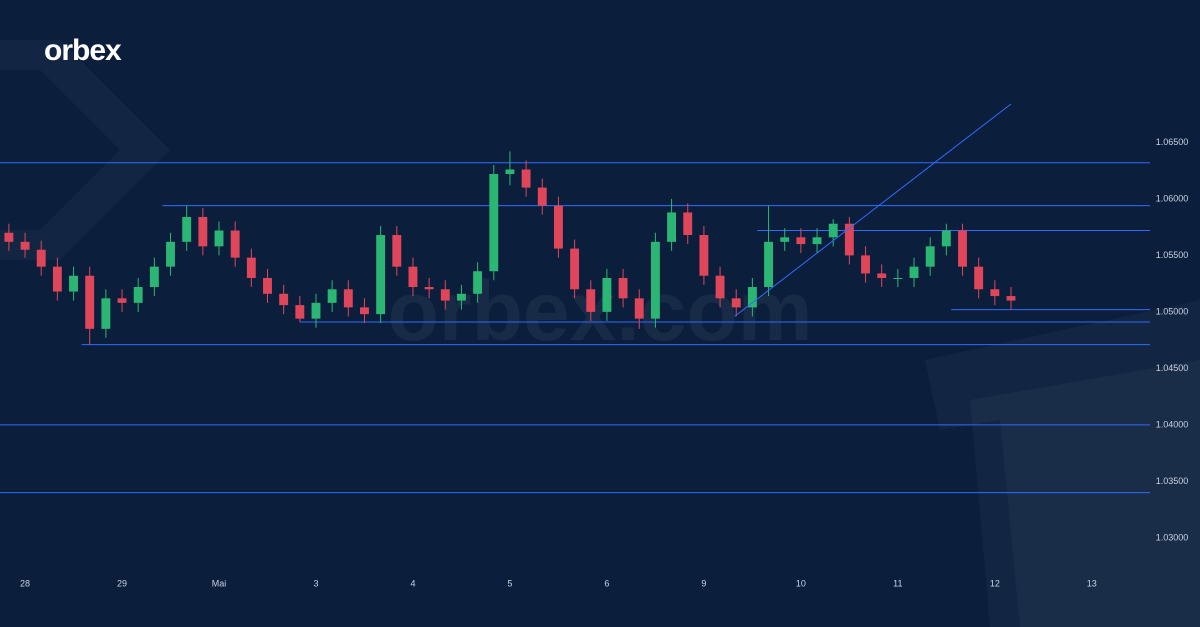 This screenshot has height=627, width=1200. I want to click on brand-logo: orbex, so click(83, 50).